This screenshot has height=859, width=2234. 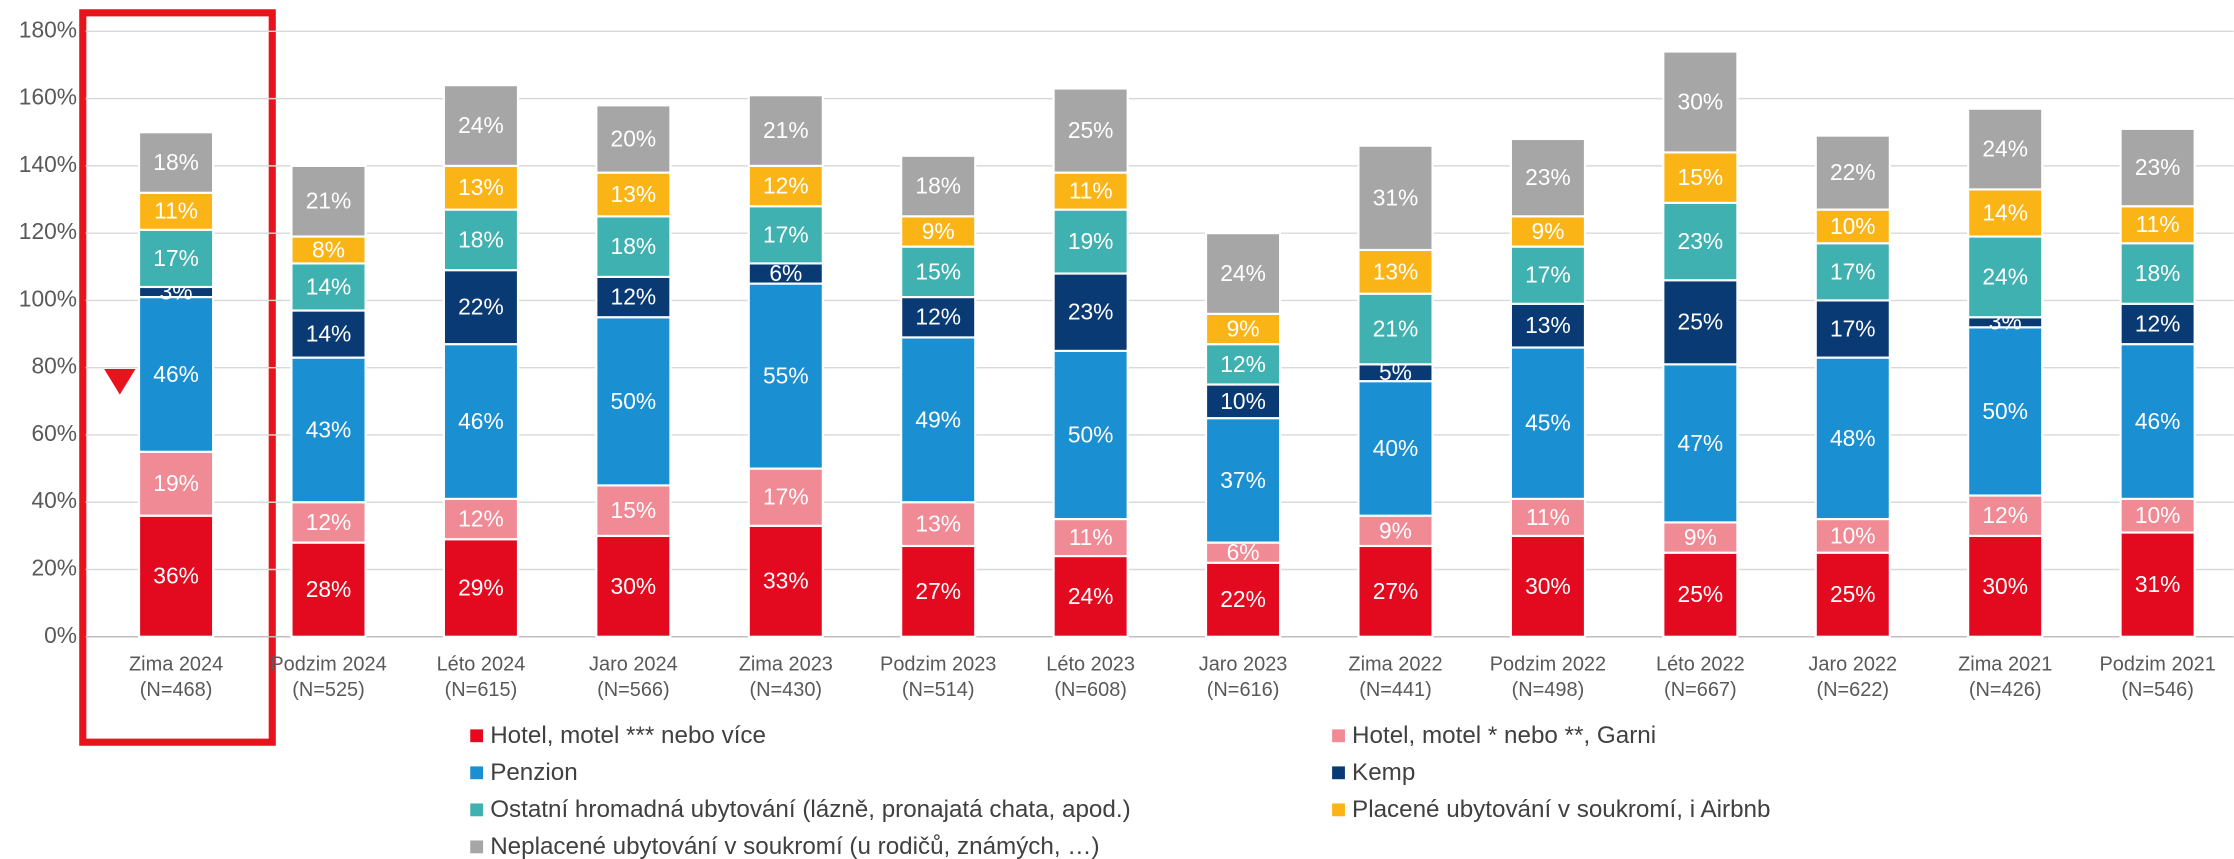 What do you see at coordinates (1561, 809) in the screenshot?
I see `legend-label: Placené ubytování v soukromí, i Airbnb` at bounding box center [1561, 809].